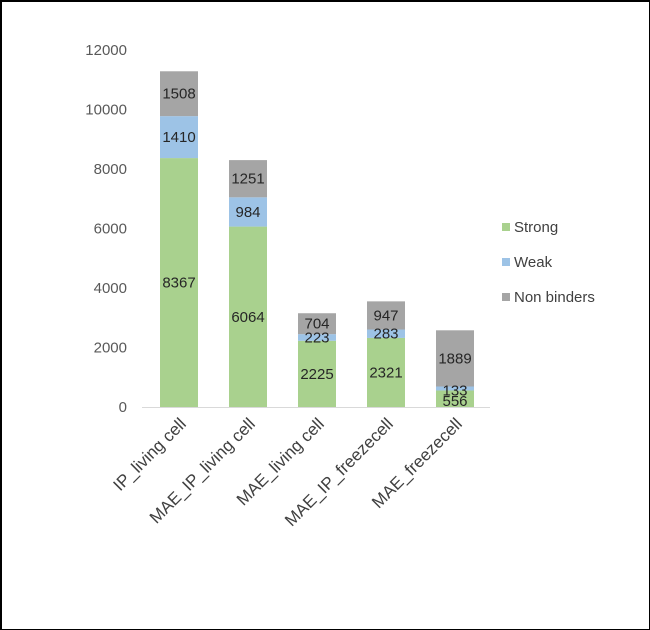  I want to click on y-tick-label: 6000, so click(110, 229).